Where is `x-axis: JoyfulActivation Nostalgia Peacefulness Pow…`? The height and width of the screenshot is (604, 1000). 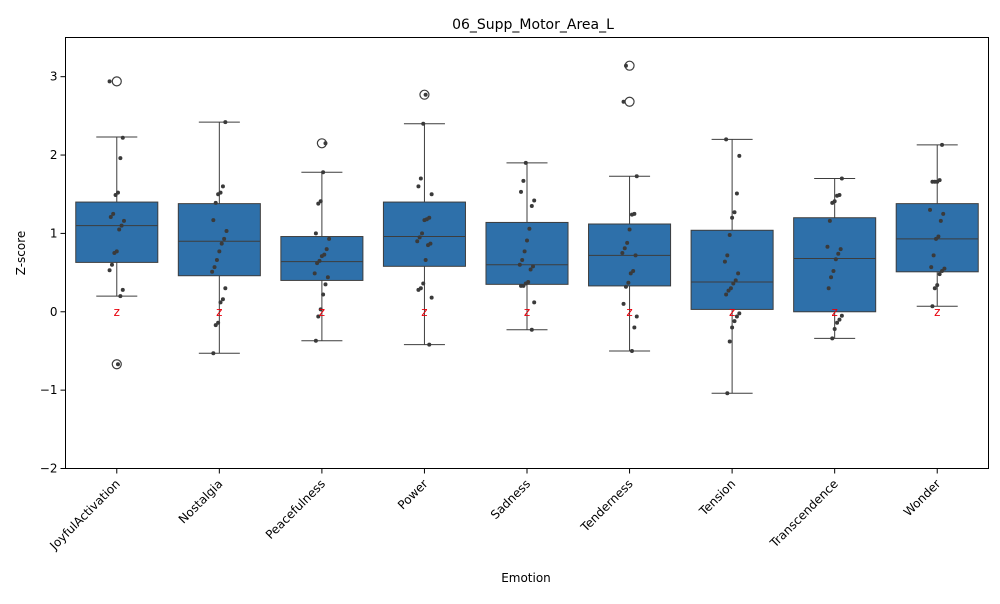 x-axis: JoyfulActivation Nostalgia Peacefulness Pow… is located at coordinates (494, 510).